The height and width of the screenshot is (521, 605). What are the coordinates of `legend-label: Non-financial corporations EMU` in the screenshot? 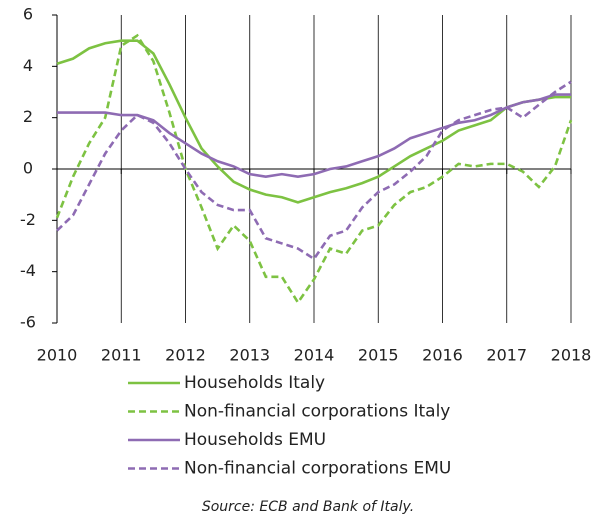 It's located at (317, 469).